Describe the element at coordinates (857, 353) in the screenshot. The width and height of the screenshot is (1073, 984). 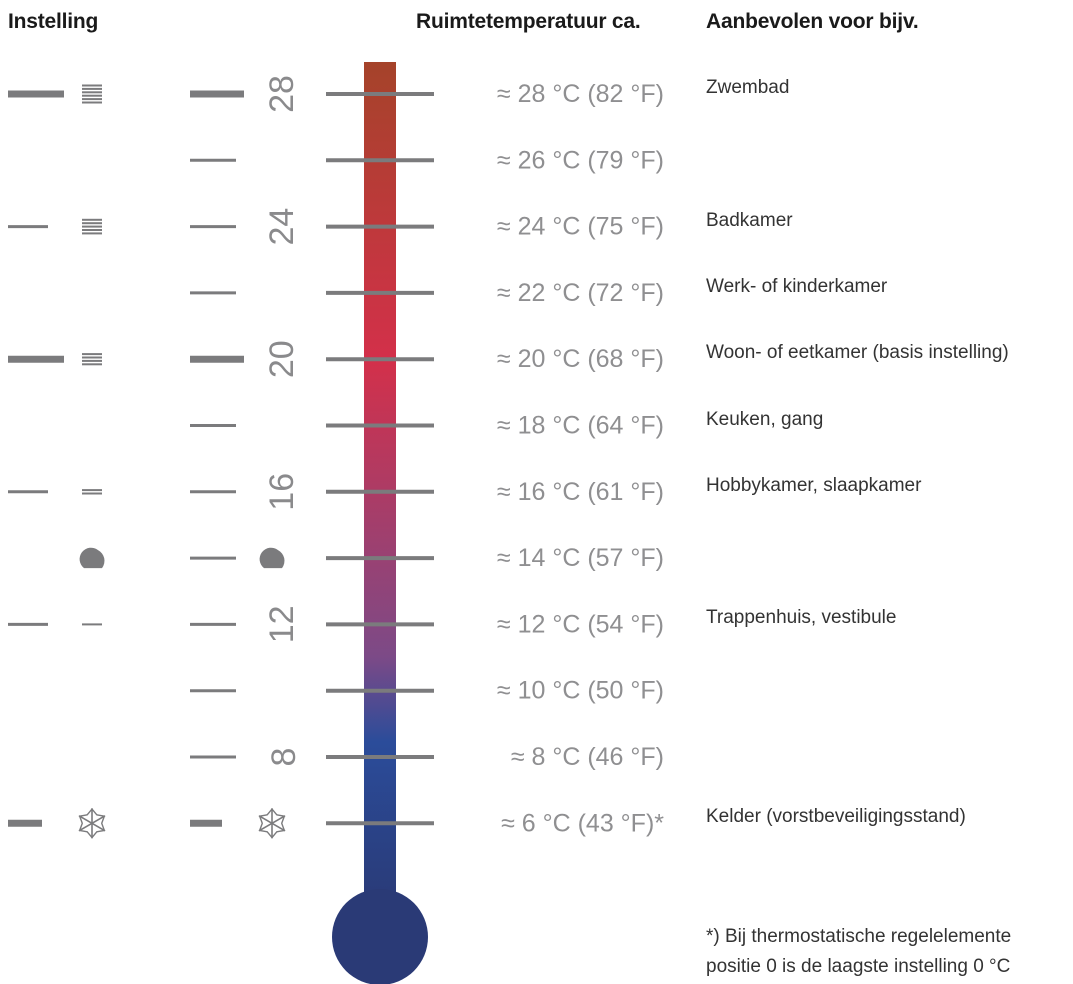
I see `recommendation-label: Woon- of eetkamer (basis instelling)` at that location.